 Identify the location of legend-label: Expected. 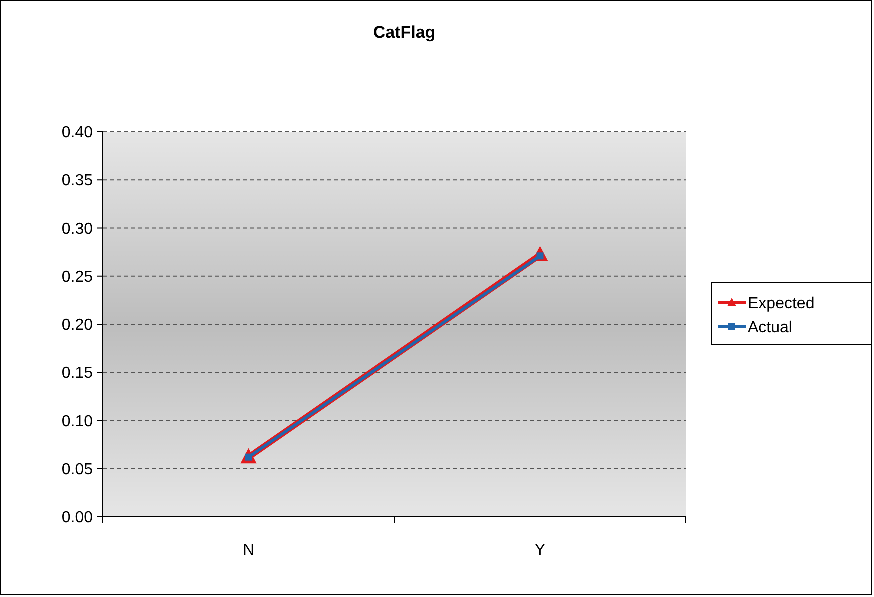
(781, 304).